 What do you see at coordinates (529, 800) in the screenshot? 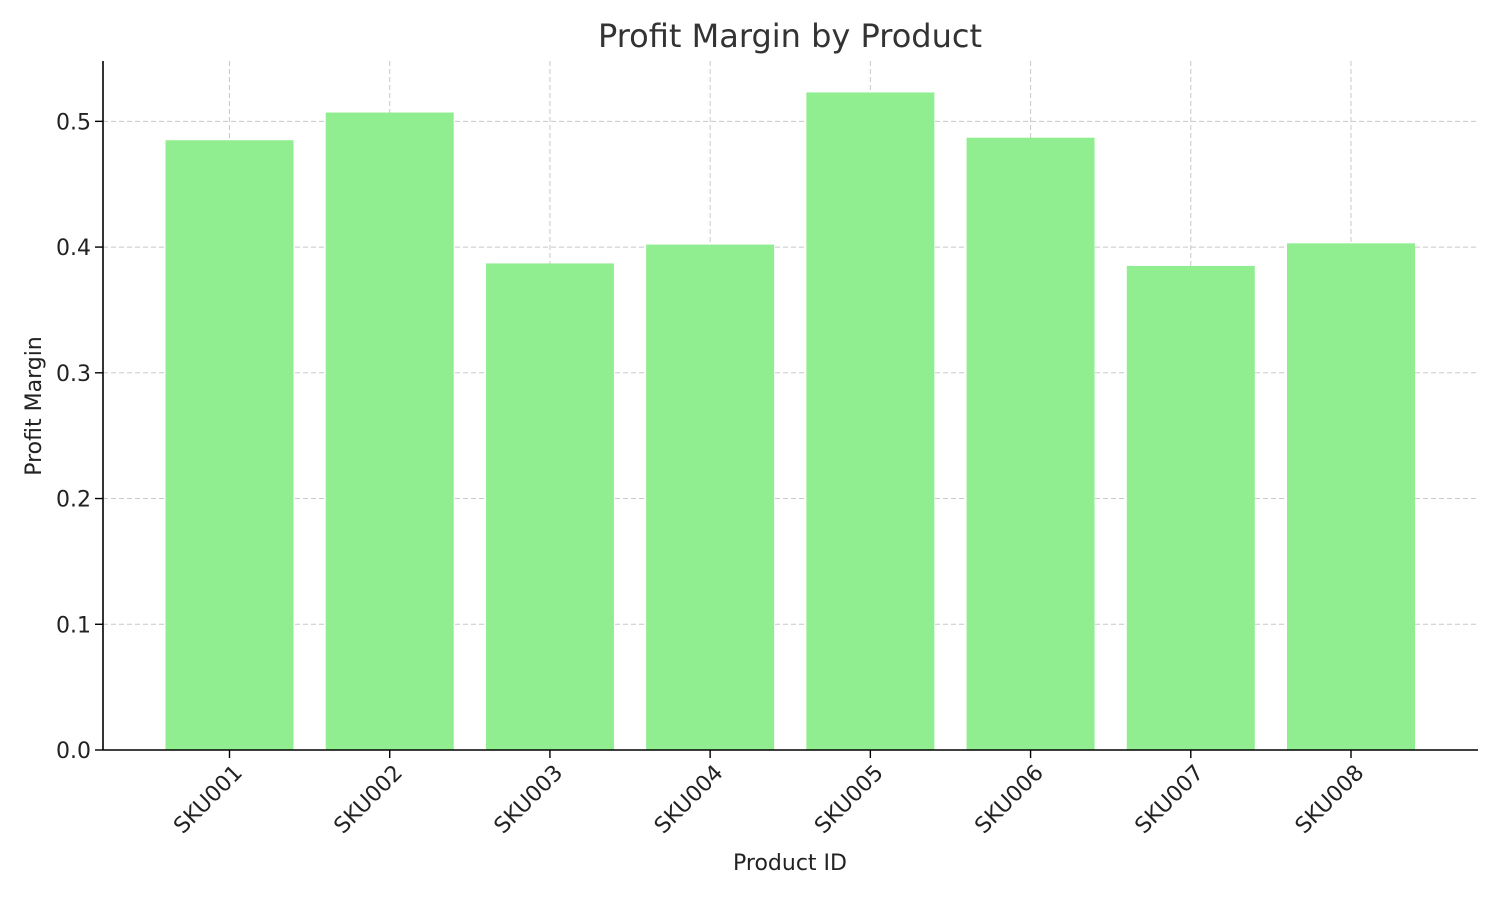
I see `x-tick-label: SKU003` at bounding box center [529, 800].